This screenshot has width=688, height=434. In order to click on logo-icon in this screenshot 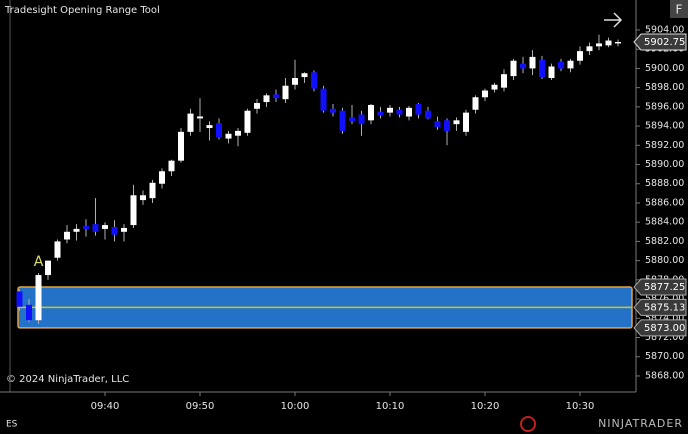, I will do `click(528, 424)`.